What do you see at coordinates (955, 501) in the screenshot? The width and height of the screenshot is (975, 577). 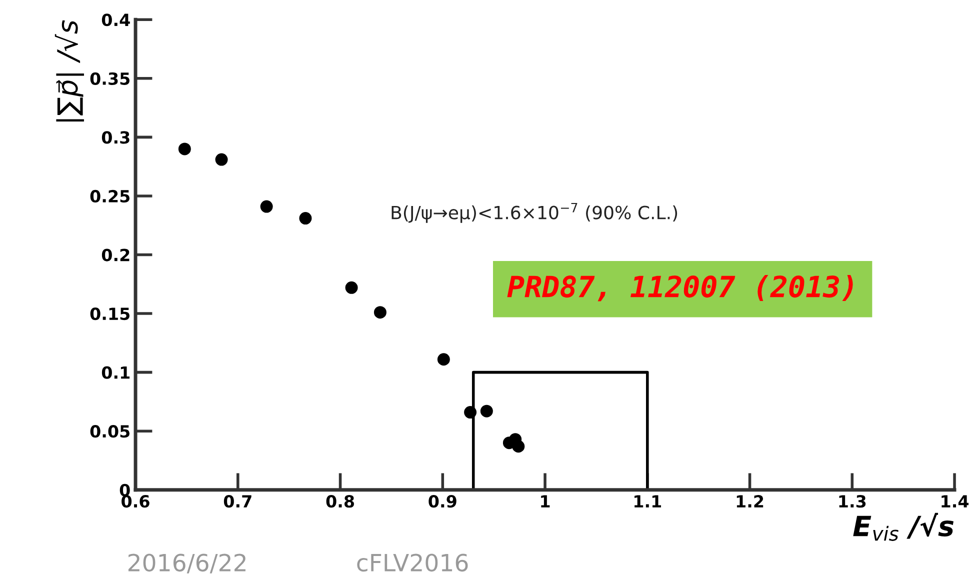 I see `x-tick-label: 1.4` at bounding box center [955, 501].